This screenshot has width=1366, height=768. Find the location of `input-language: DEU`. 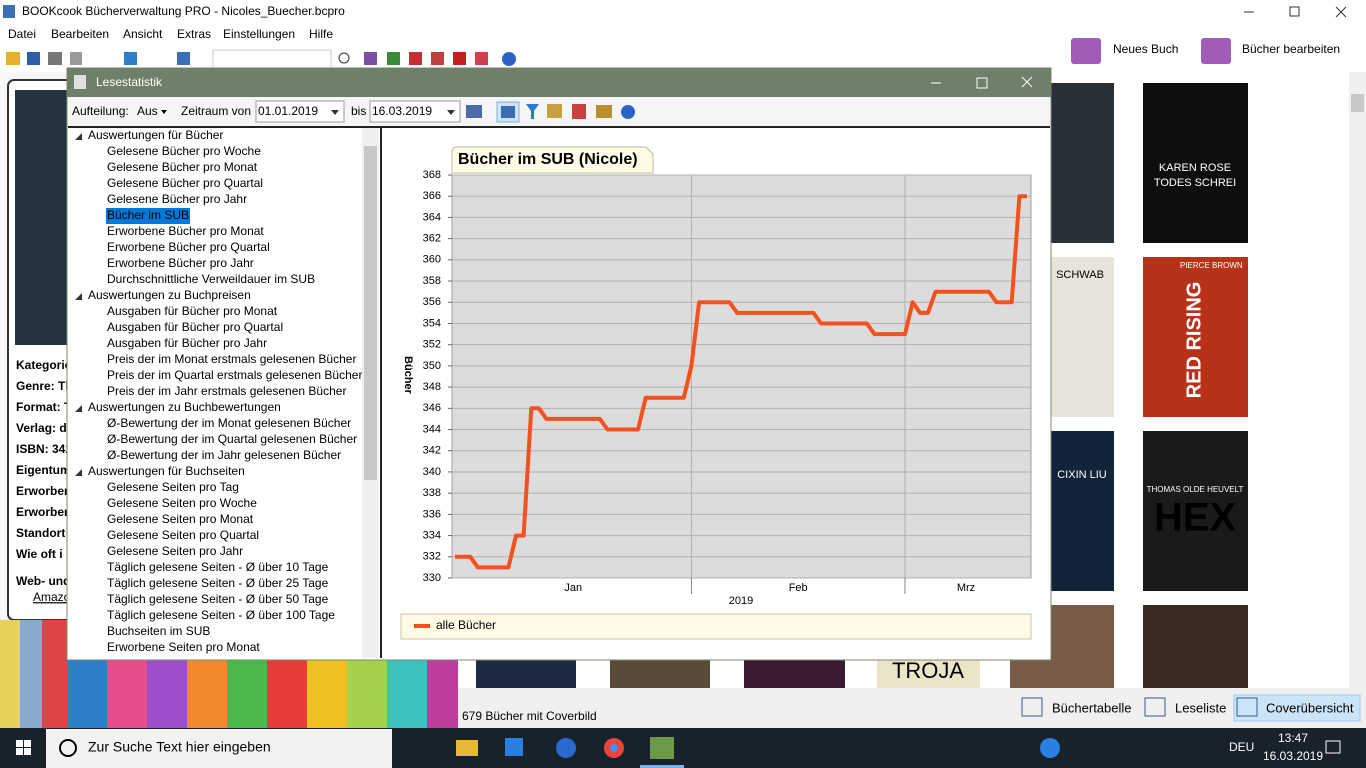

input-language: DEU is located at coordinates (1241, 747).